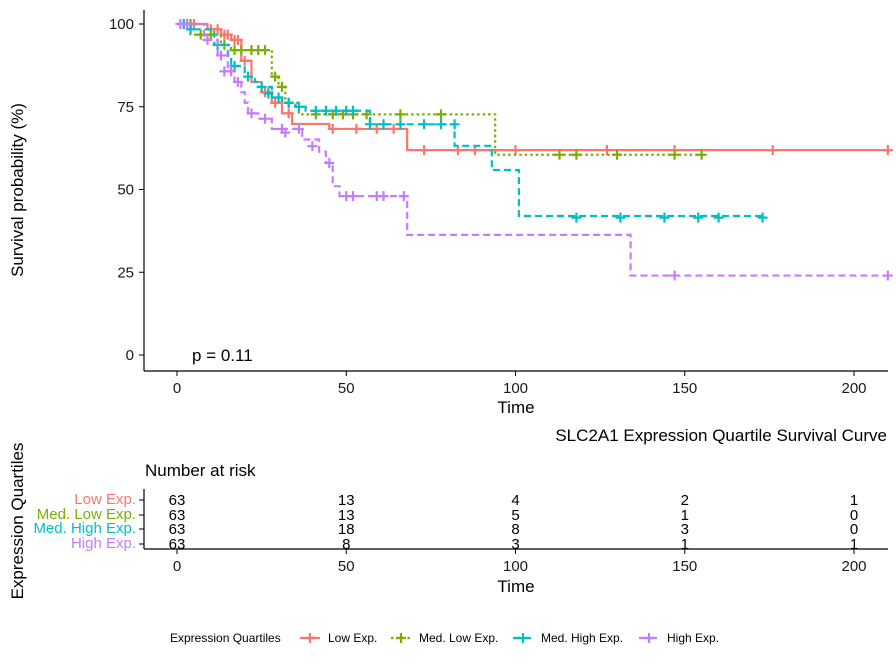 This screenshot has width=896, height=671. I want to click on risk-count: 63, so click(177, 515).